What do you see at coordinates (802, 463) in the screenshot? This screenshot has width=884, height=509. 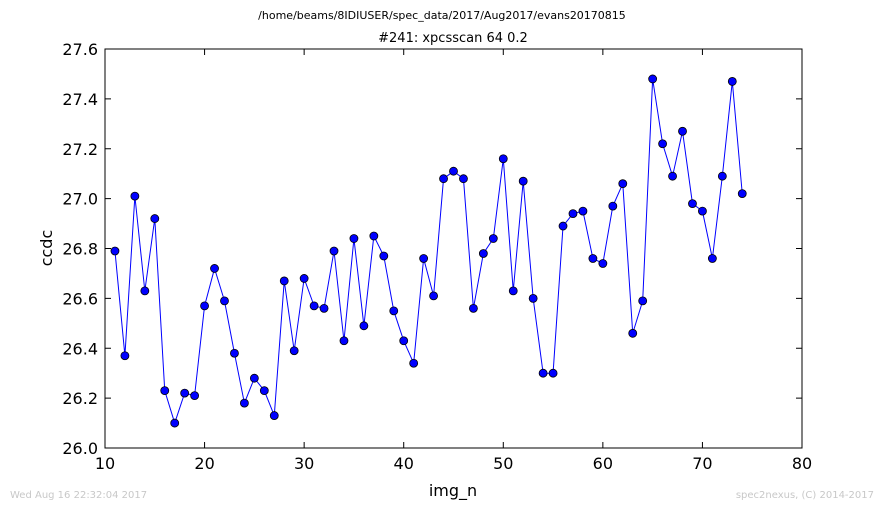 I see `x-tick-label: 80` at bounding box center [802, 463].